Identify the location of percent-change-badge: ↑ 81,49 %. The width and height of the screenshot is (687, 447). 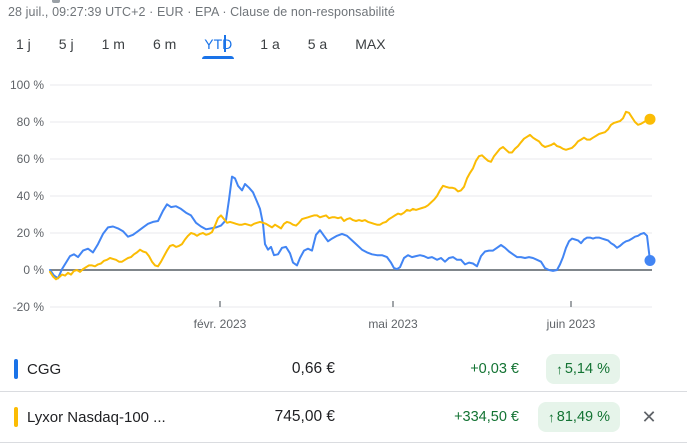
(579, 417).